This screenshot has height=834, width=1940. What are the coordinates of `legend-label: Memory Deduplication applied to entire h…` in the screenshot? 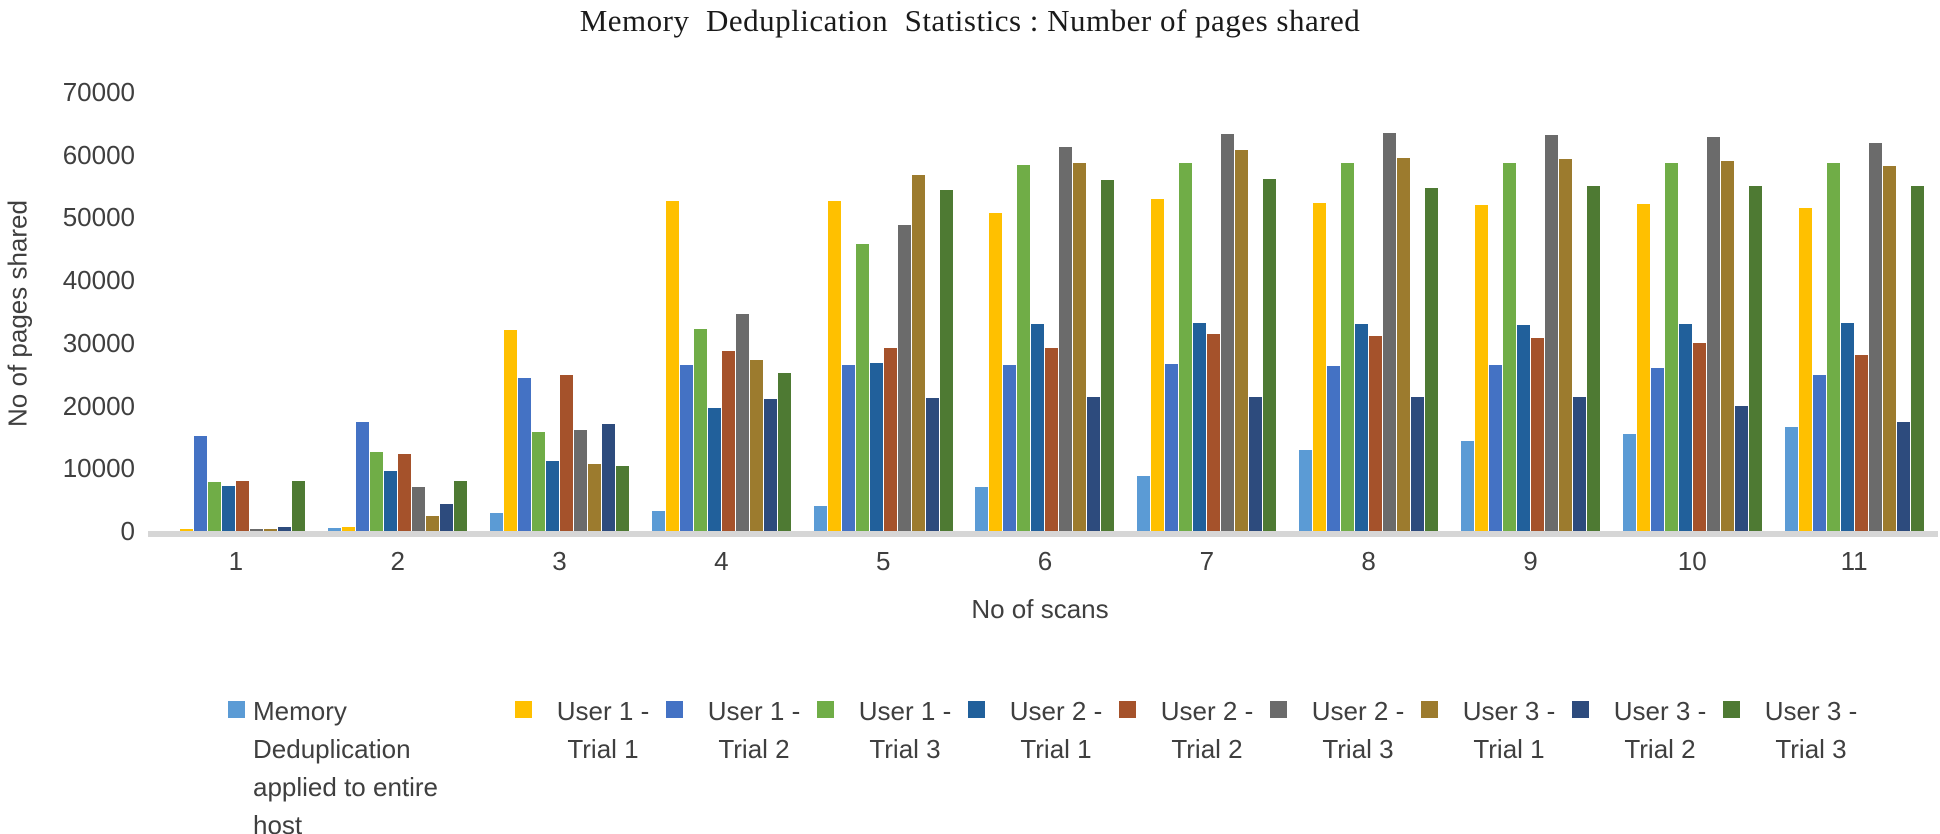 It's located at (346, 765).